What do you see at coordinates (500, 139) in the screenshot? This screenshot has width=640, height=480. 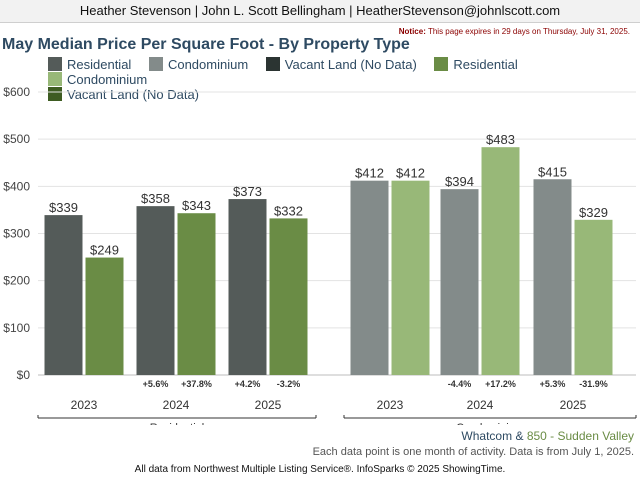 I see `bar-value-label: $483` at bounding box center [500, 139].